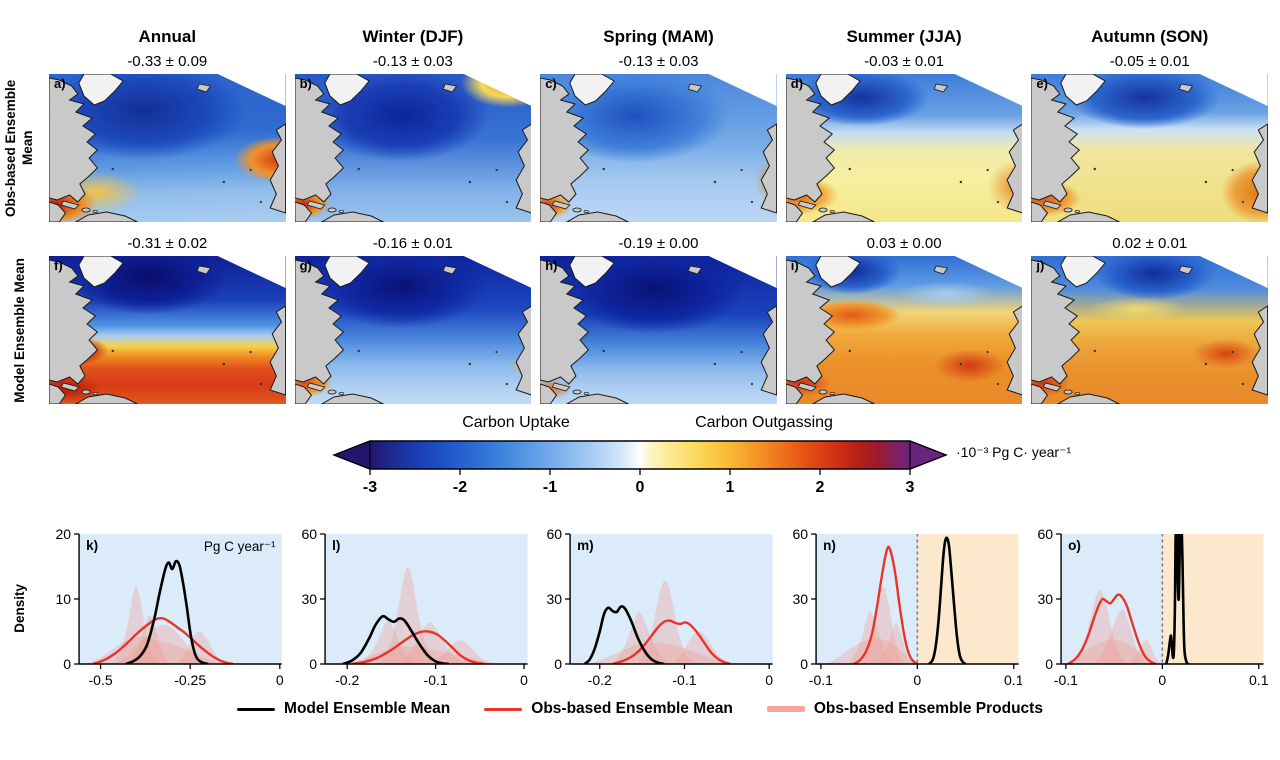 This screenshot has height=760, width=1280. Describe the element at coordinates (904, 709) in the screenshot. I see `legend-item-obs-products: Obs-based Ensemble Products` at that location.